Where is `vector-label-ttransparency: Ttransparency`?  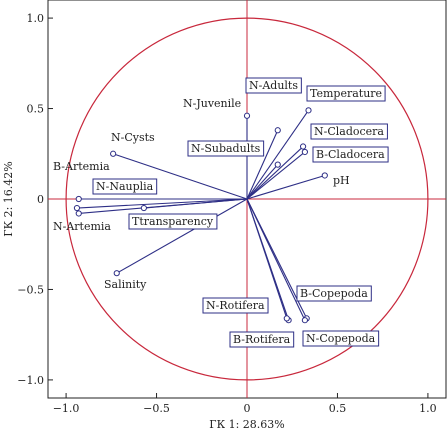 vector-label-ttransparency: Ttransparency is located at coordinates (173, 221).